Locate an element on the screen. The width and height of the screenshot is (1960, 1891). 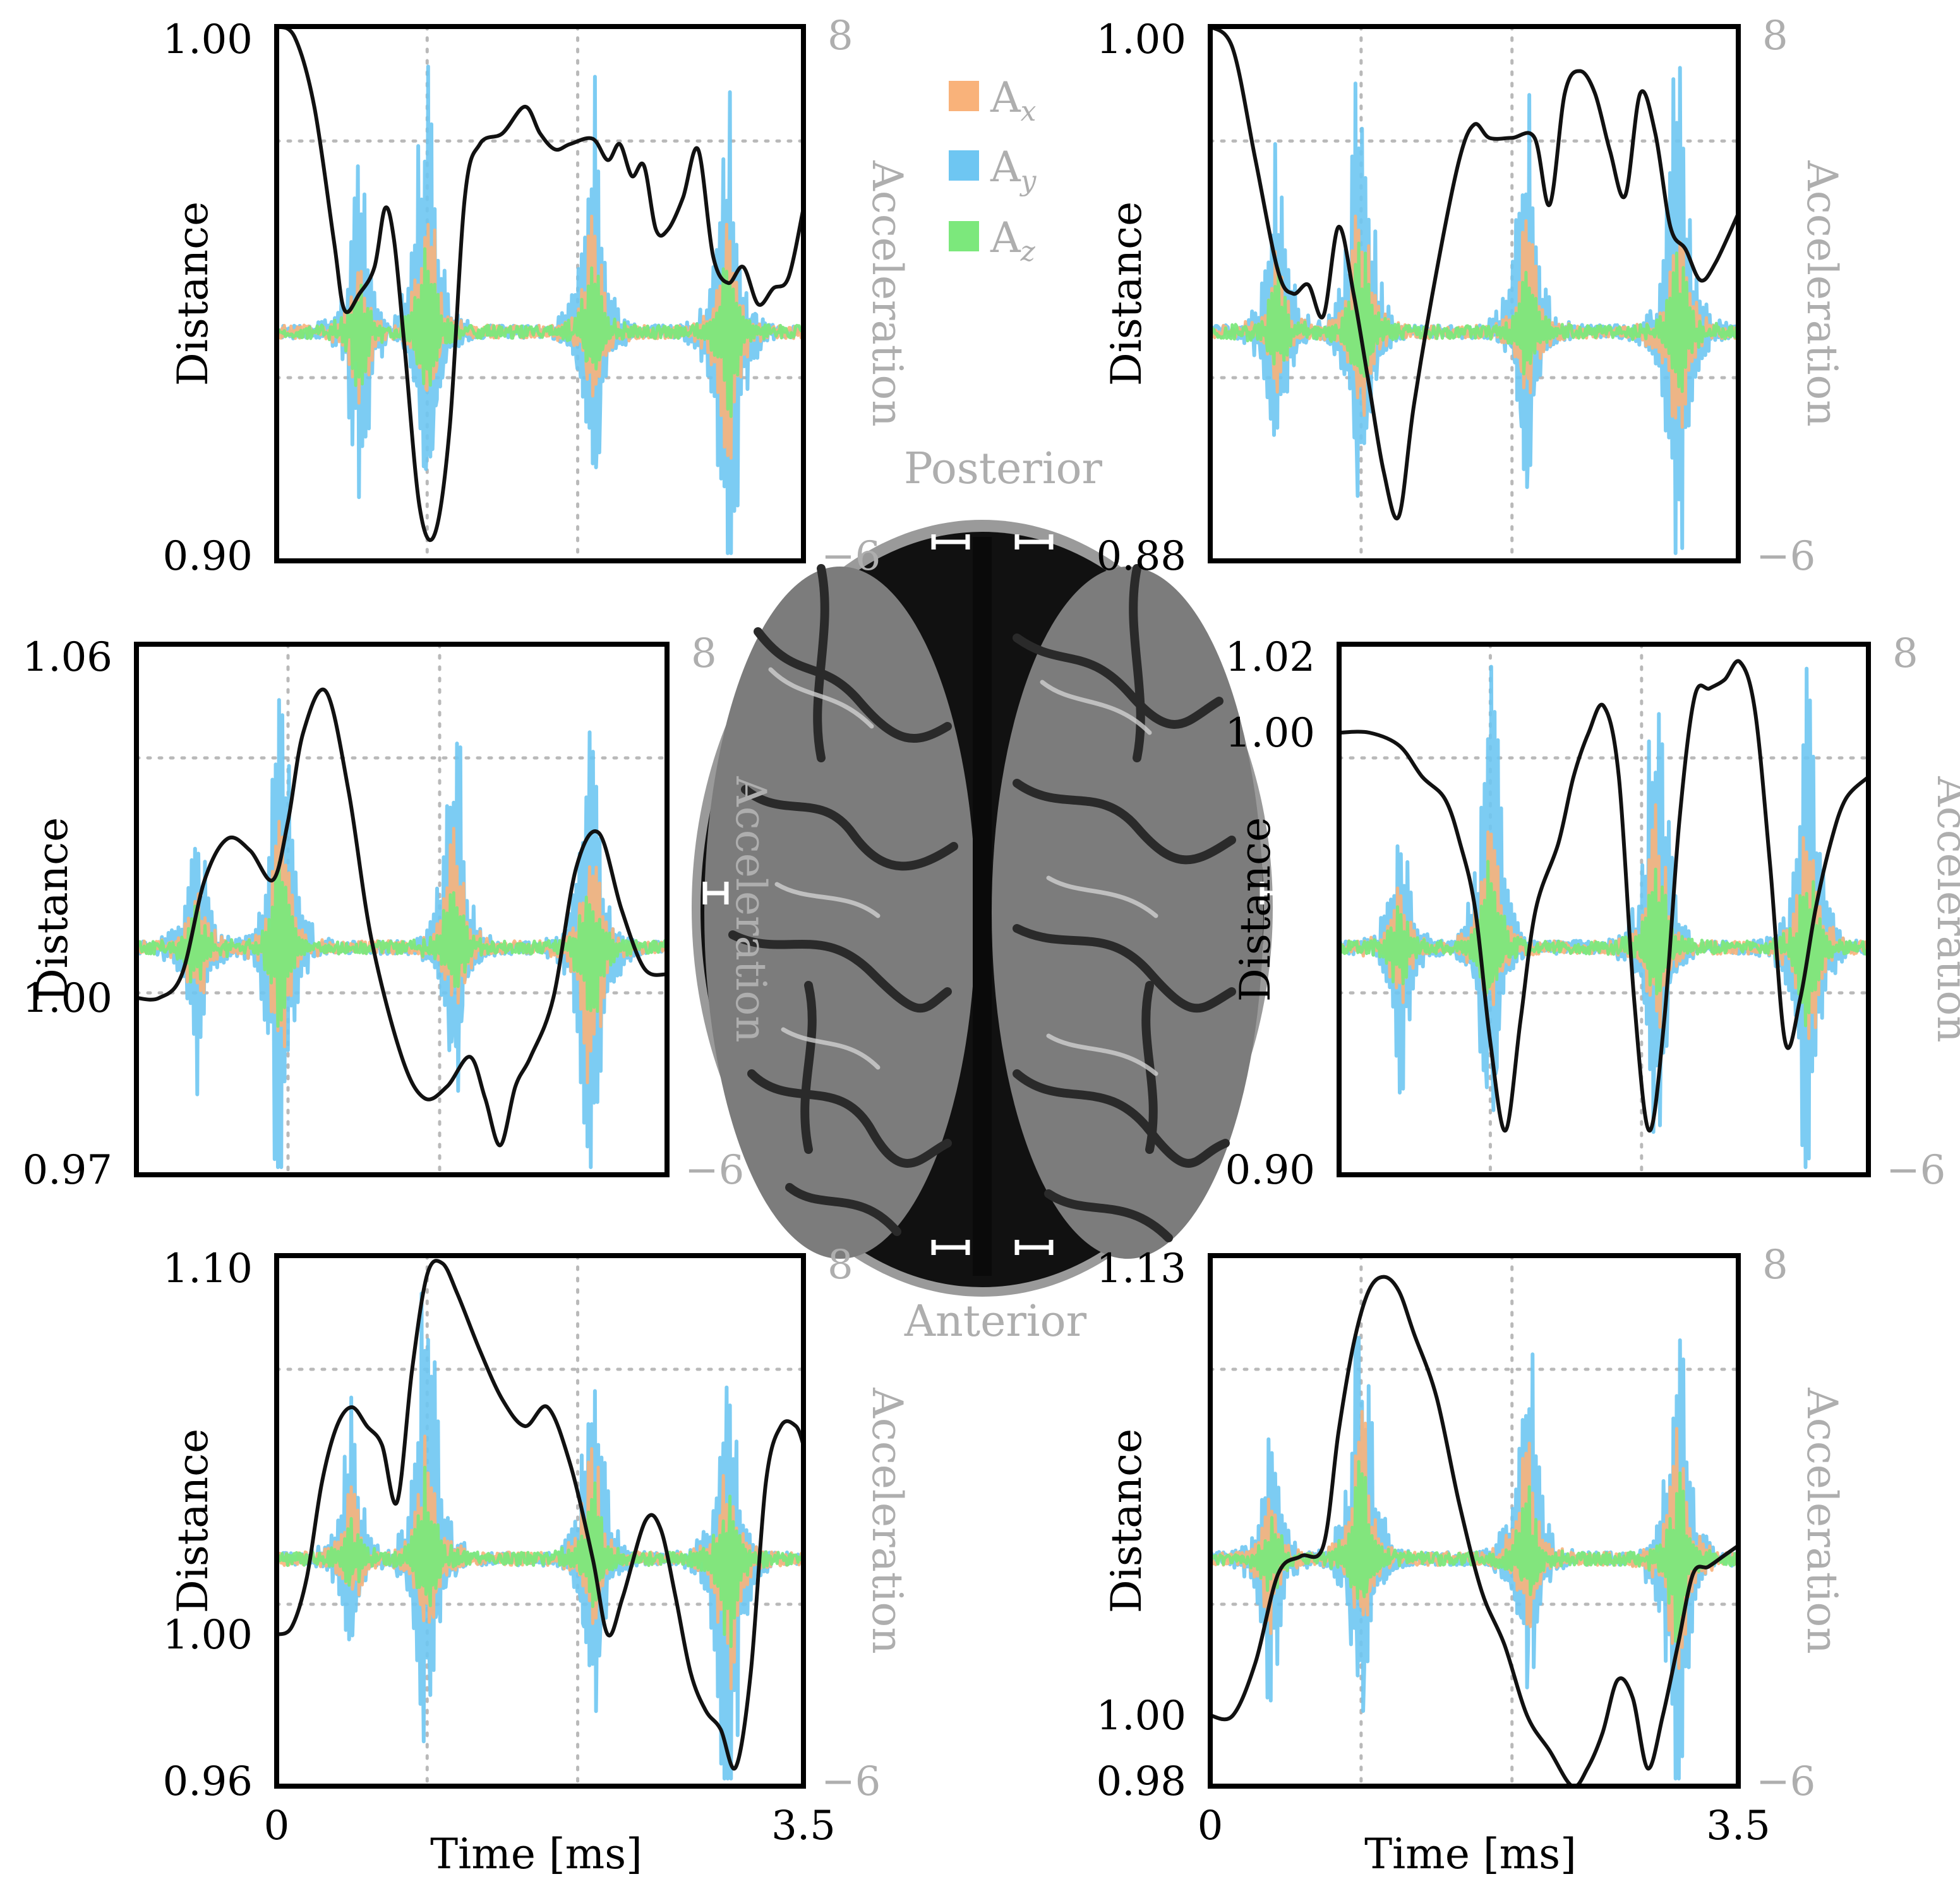
legend-label-ax: Ax is located at coordinates (1013, 101).